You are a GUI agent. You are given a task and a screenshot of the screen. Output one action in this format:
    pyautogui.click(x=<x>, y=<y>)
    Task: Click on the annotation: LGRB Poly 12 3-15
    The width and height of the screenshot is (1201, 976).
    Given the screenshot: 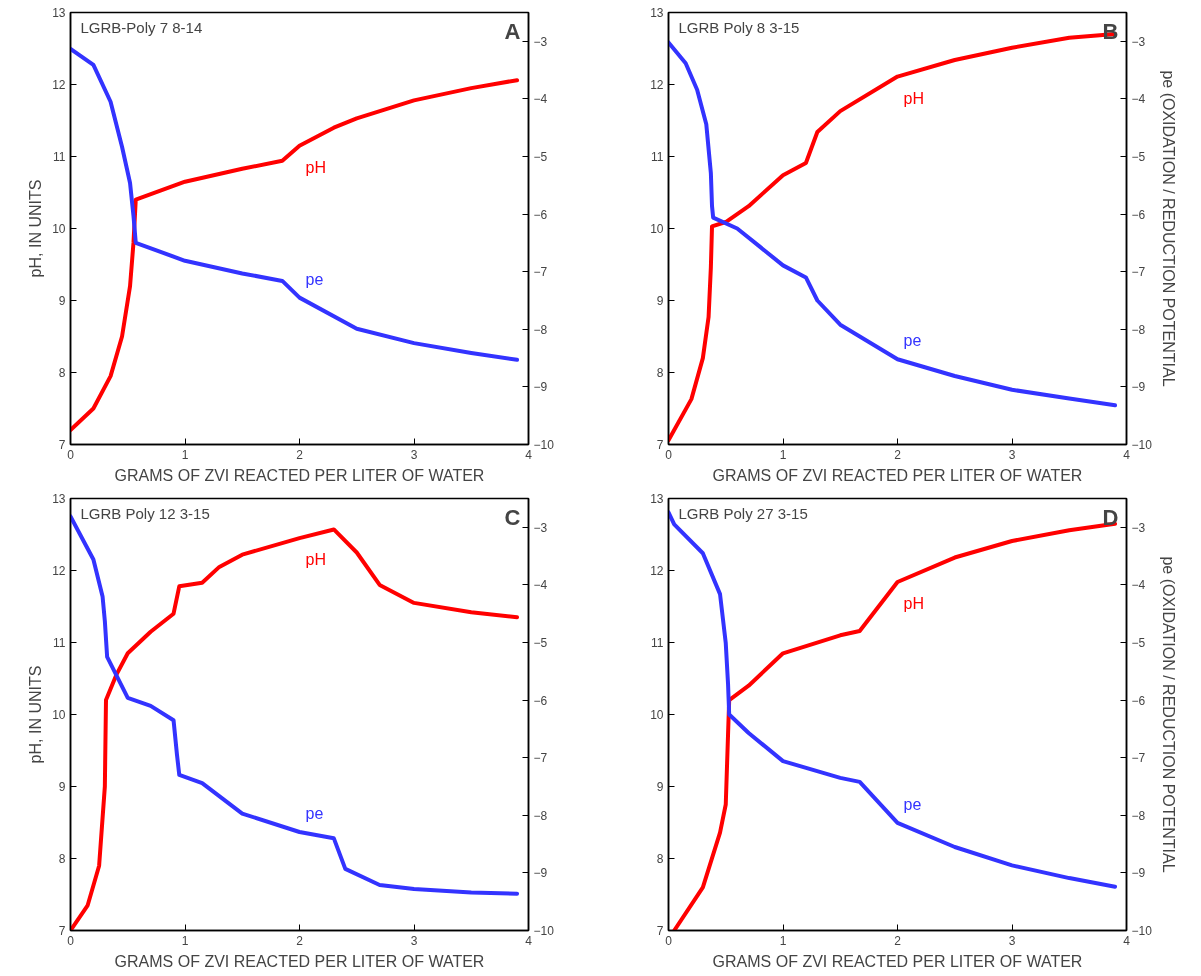 What is the action you would take?
    pyautogui.click(x=145, y=513)
    